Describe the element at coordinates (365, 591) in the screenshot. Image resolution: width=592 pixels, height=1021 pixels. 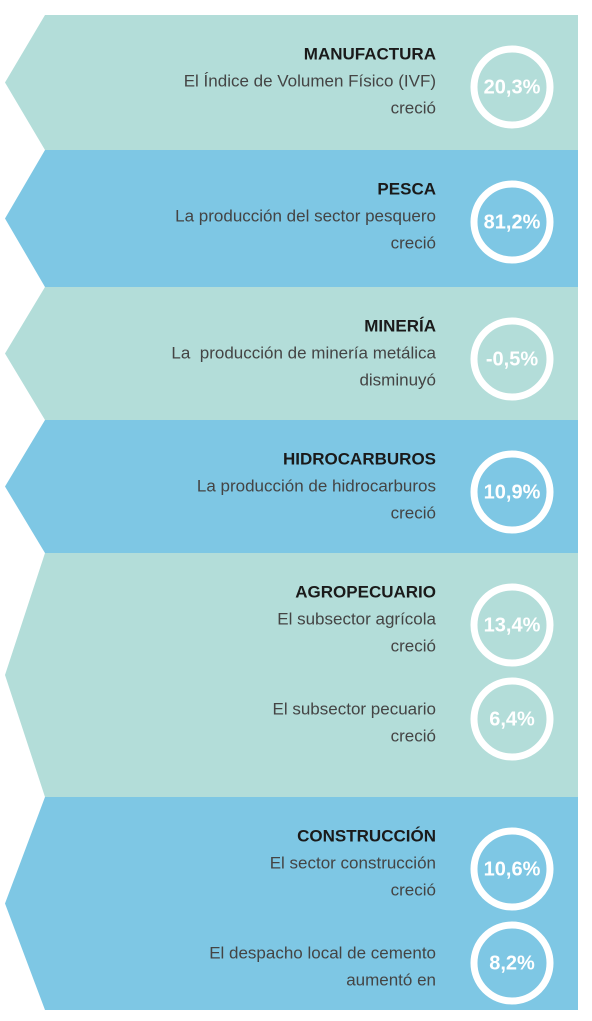
I see `section-title: AGROPECUARIO` at that location.